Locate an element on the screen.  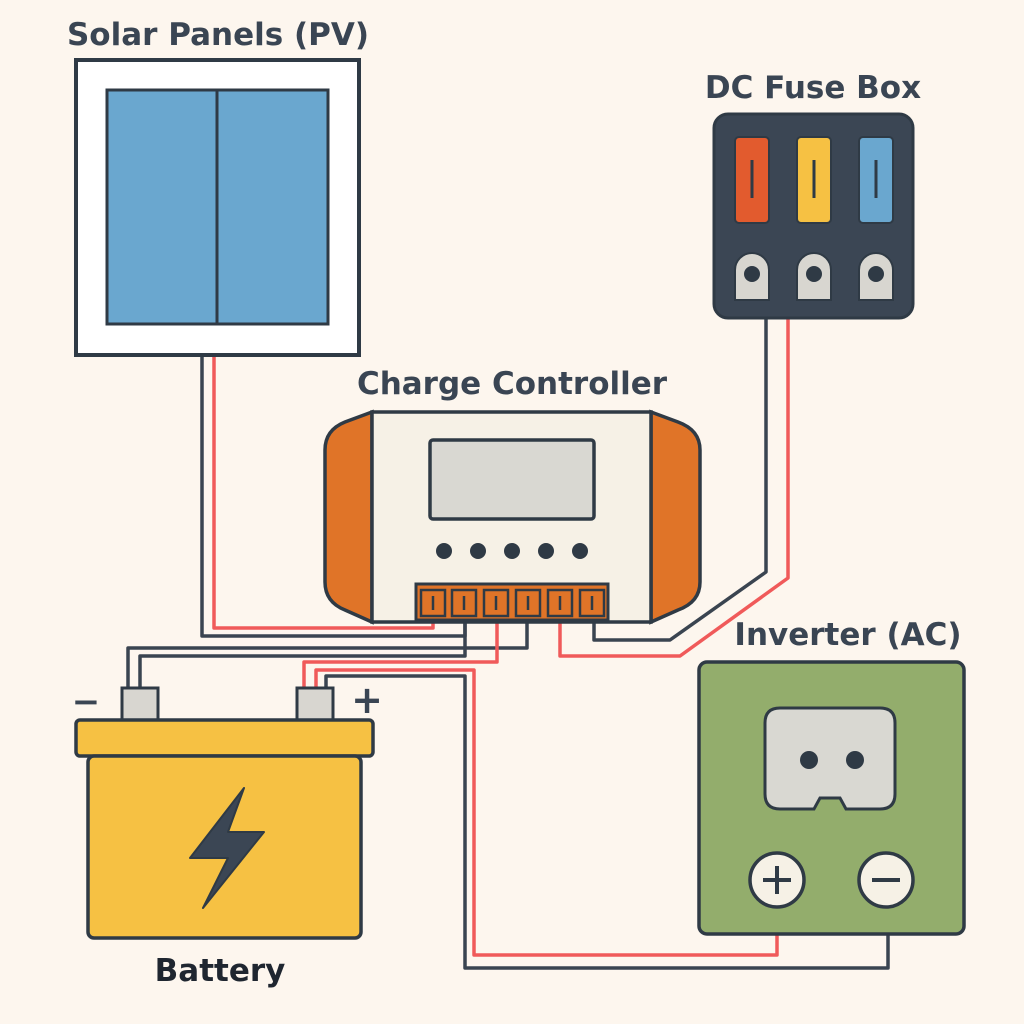
battery-negative-mark: − is located at coordinates (86, 702).